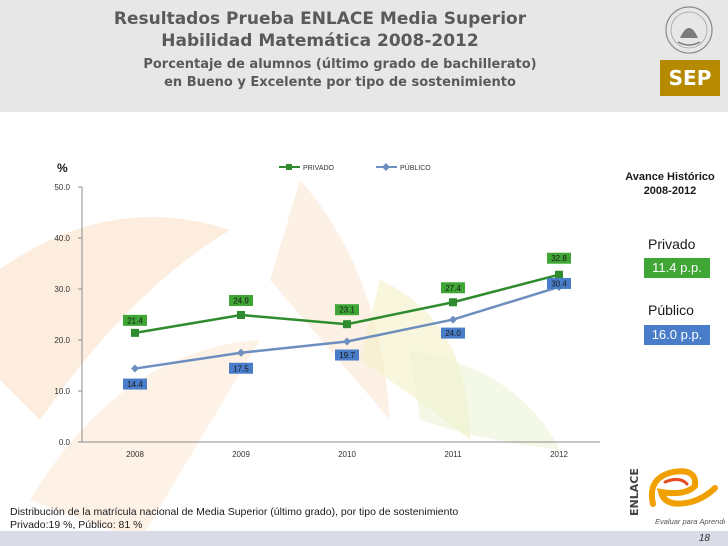 Image resolution: width=728 pixels, height=546 pixels. I want to click on sep-logo-text: SEP, so click(690, 78).